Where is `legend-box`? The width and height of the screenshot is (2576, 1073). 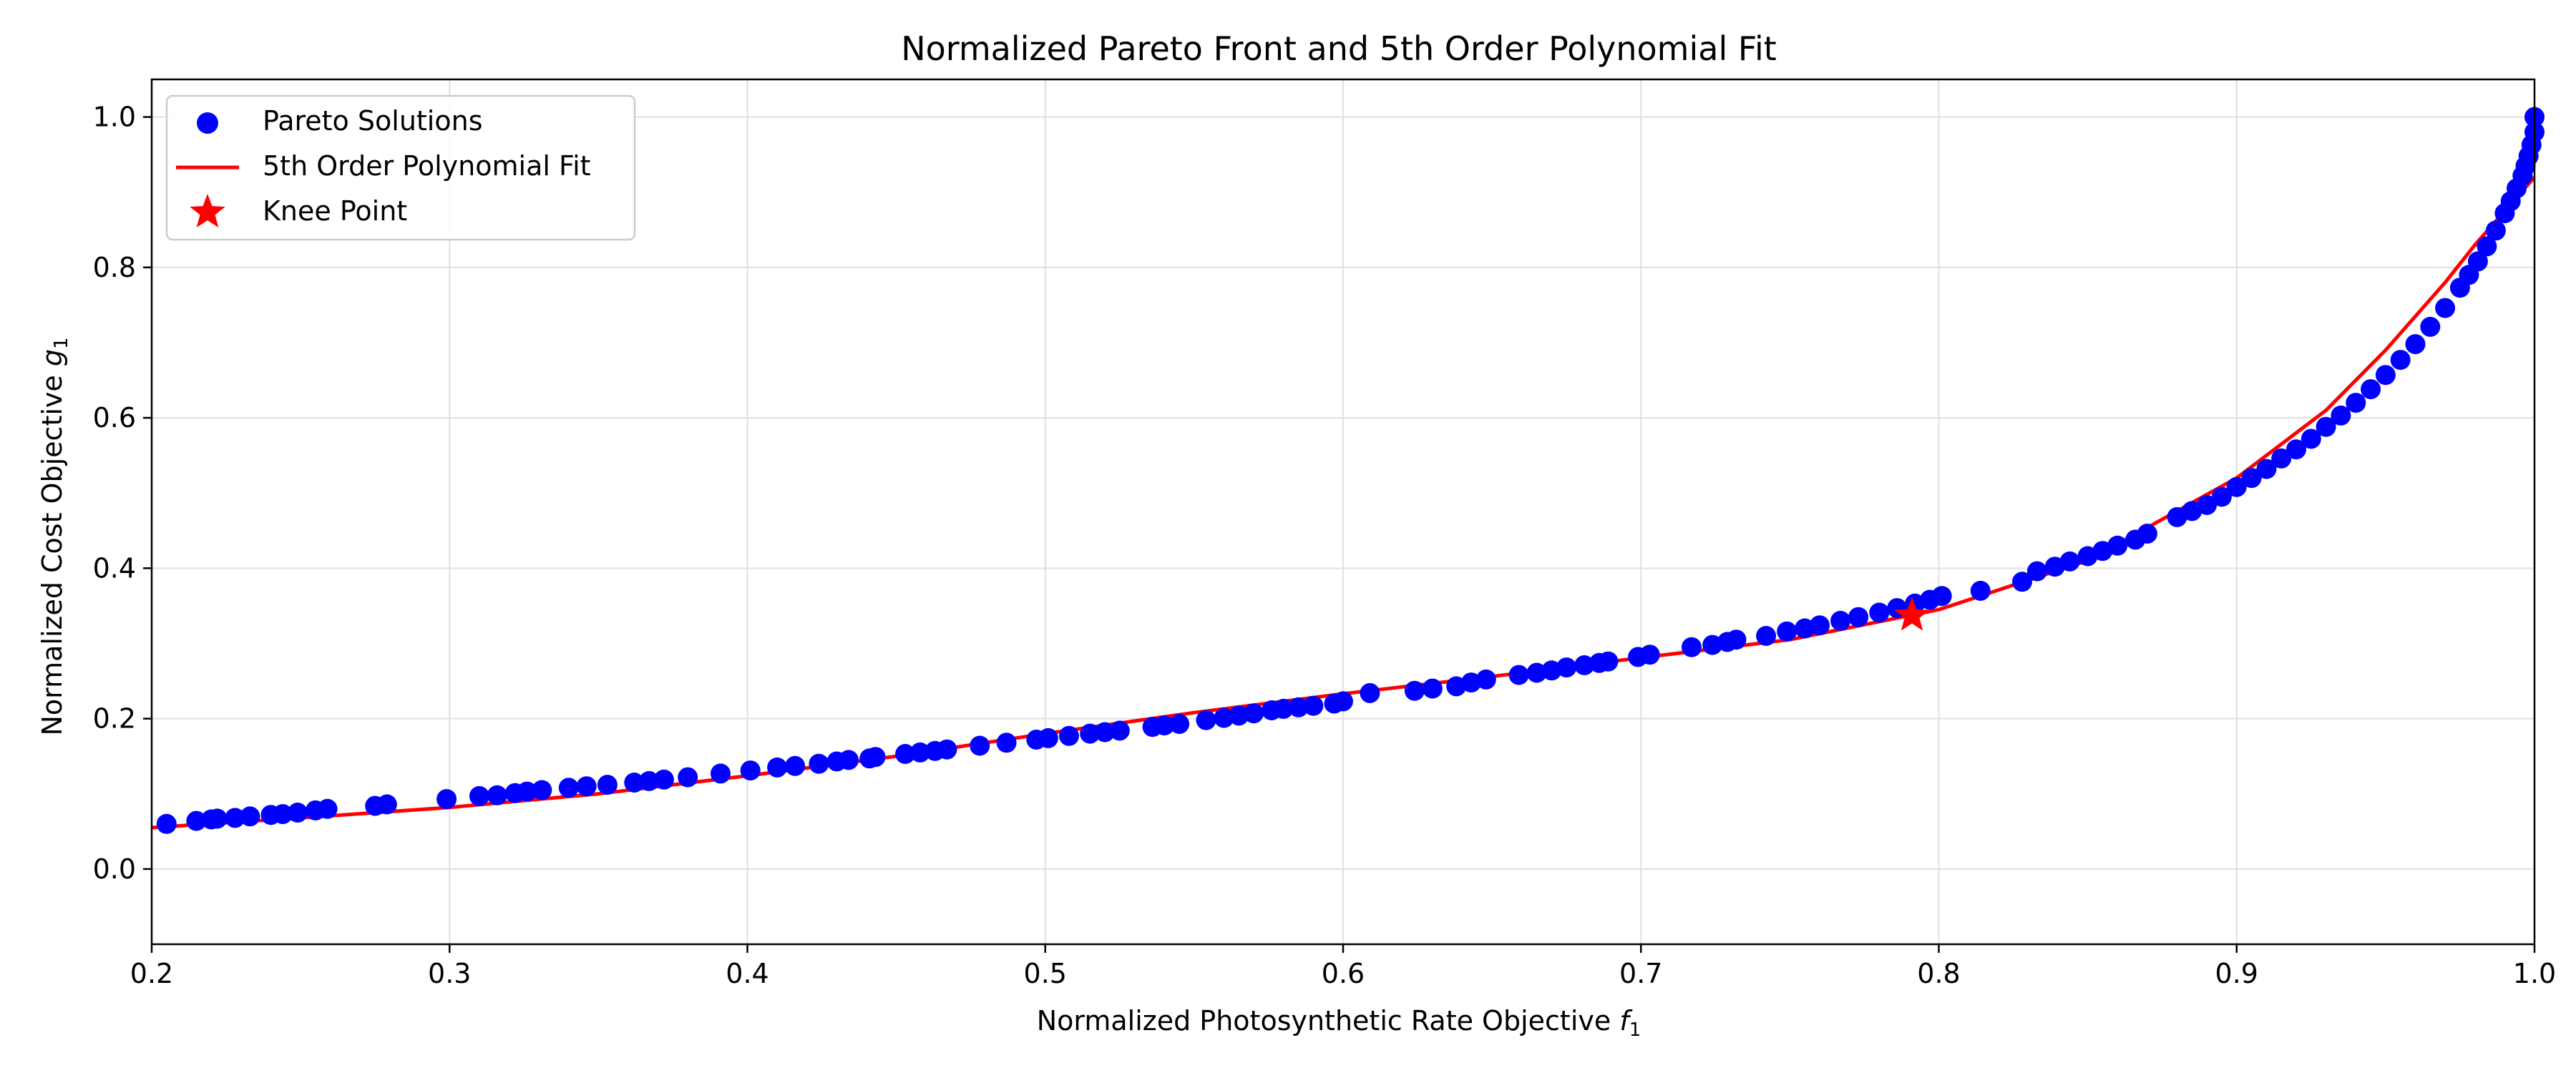 legend-box is located at coordinates (400, 167).